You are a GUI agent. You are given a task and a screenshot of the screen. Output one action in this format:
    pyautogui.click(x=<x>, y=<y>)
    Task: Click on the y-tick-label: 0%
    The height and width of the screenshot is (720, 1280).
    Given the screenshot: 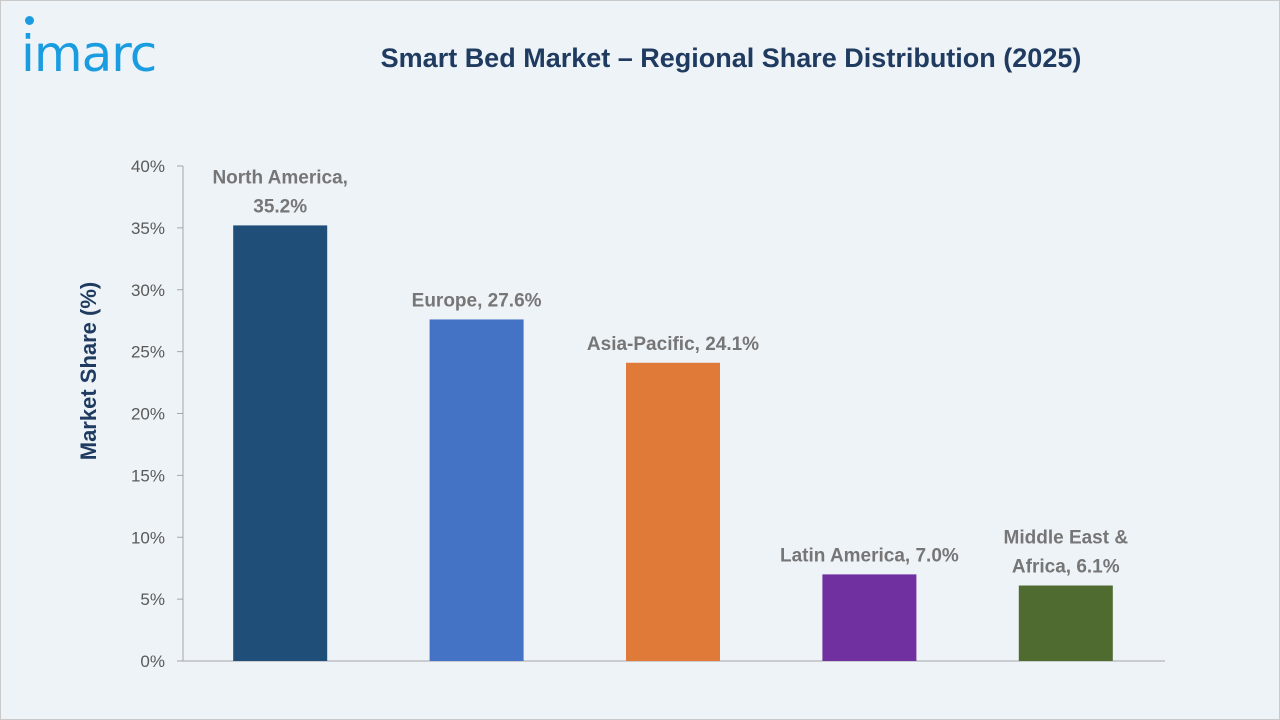 What is the action you would take?
    pyautogui.click(x=152, y=661)
    